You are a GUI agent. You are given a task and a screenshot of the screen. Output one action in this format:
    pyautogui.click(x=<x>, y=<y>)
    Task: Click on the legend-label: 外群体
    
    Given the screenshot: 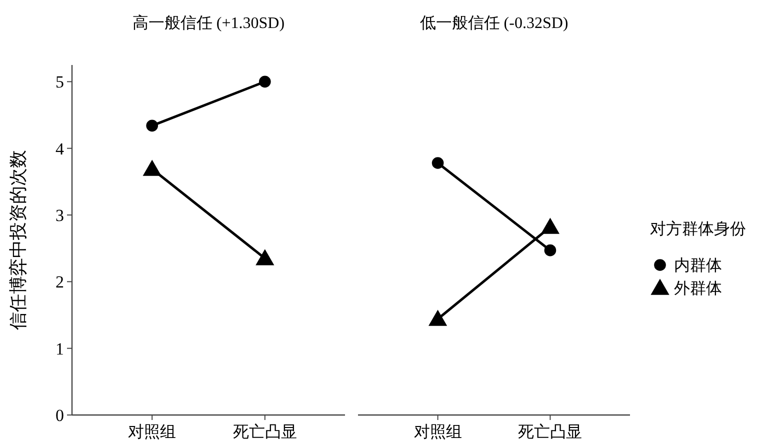 What is the action you would take?
    pyautogui.click(x=698, y=289)
    